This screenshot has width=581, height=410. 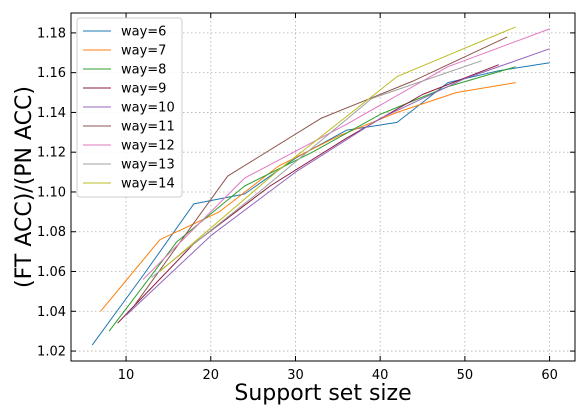 What do you see at coordinates (148, 108) in the screenshot?
I see `legend-label-way-10: way=10` at bounding box center [148, 108].